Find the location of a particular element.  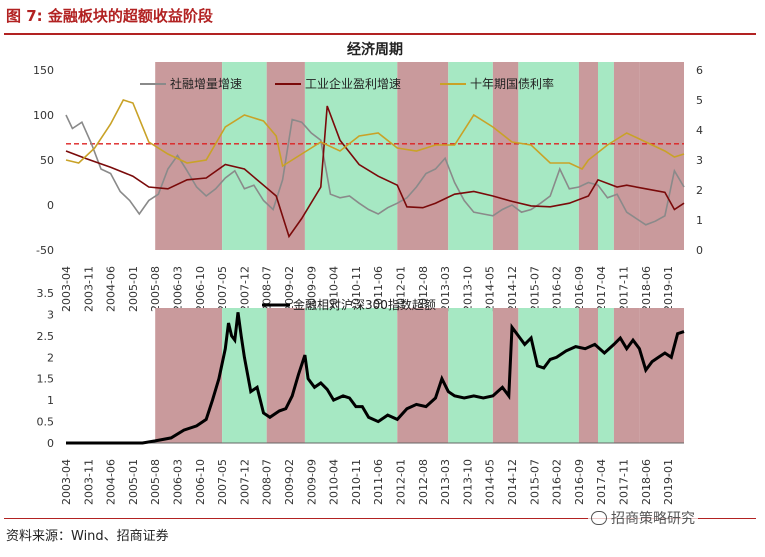

x-tick-label-bottom: 2008-07 is located at coordinates (267, 482).